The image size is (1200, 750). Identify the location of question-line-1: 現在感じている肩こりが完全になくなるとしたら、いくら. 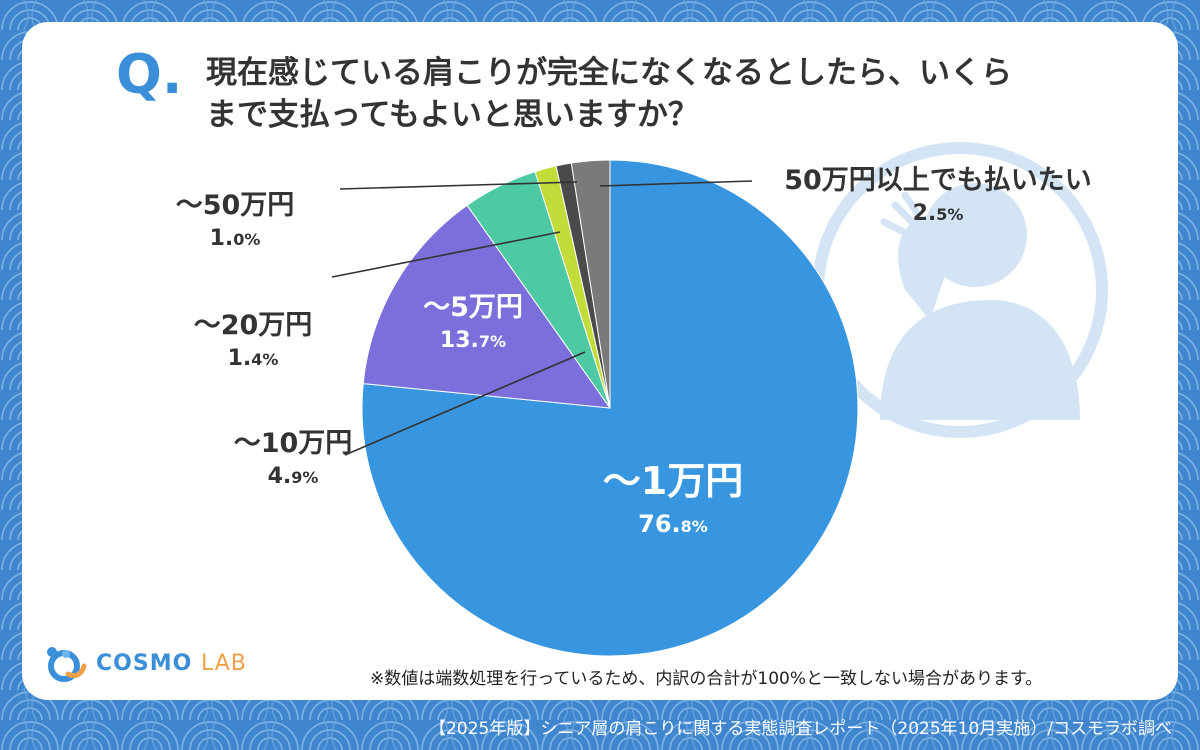
(609, 73).